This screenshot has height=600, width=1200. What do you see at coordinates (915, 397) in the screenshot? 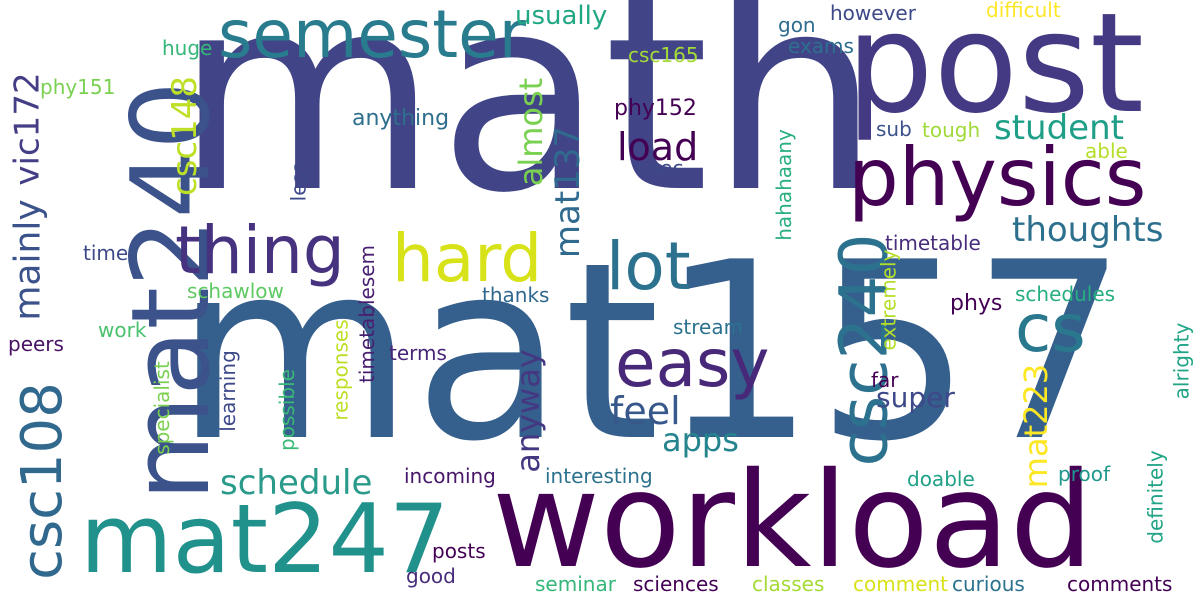
I see `word-super: super` at bounding box center [915, 397].